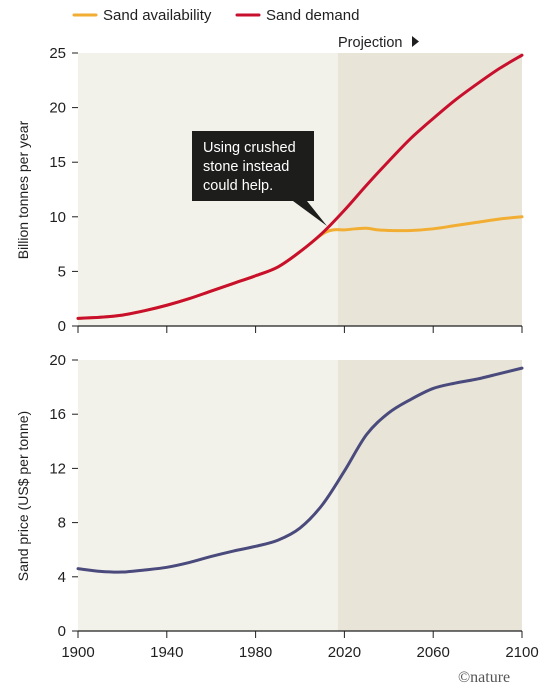  What do you see at coordinates (255, 652) in the screenshot?
I see `x-tick-label: 1980` at bounding box center [255, 652].